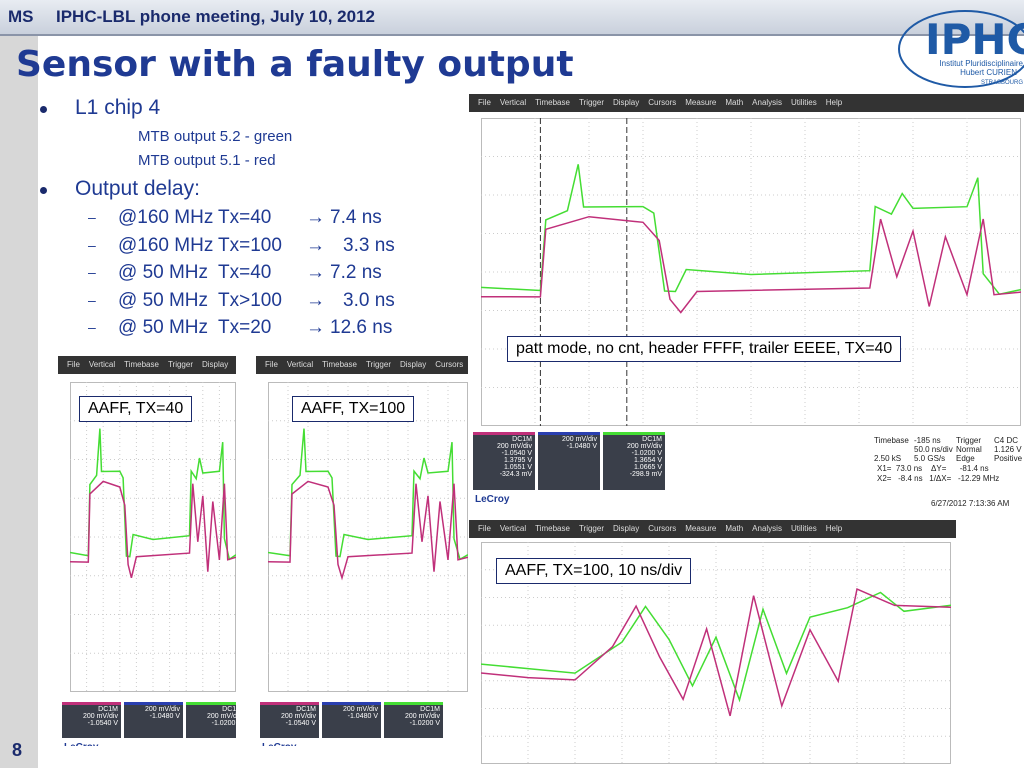  I want to click on logo-ring, so click(961, 49).